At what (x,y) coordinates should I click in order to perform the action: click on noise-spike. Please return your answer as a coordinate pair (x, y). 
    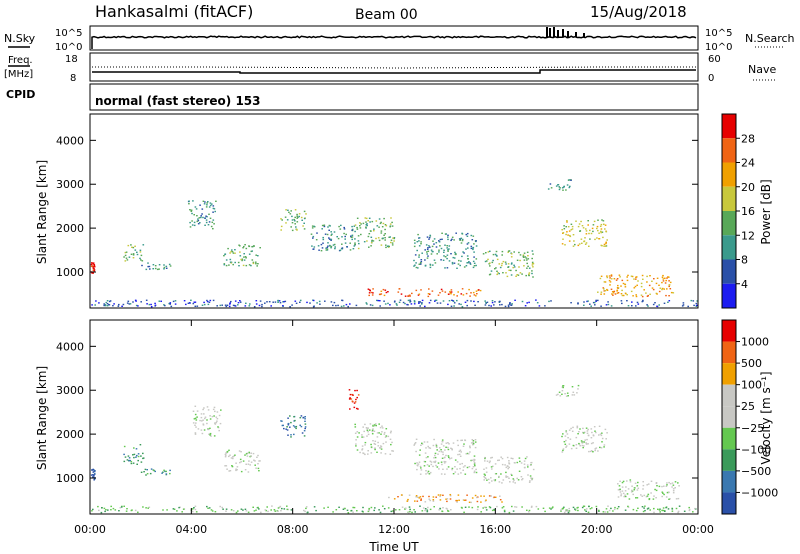
    Looking at the image, I should click on (550, 32).